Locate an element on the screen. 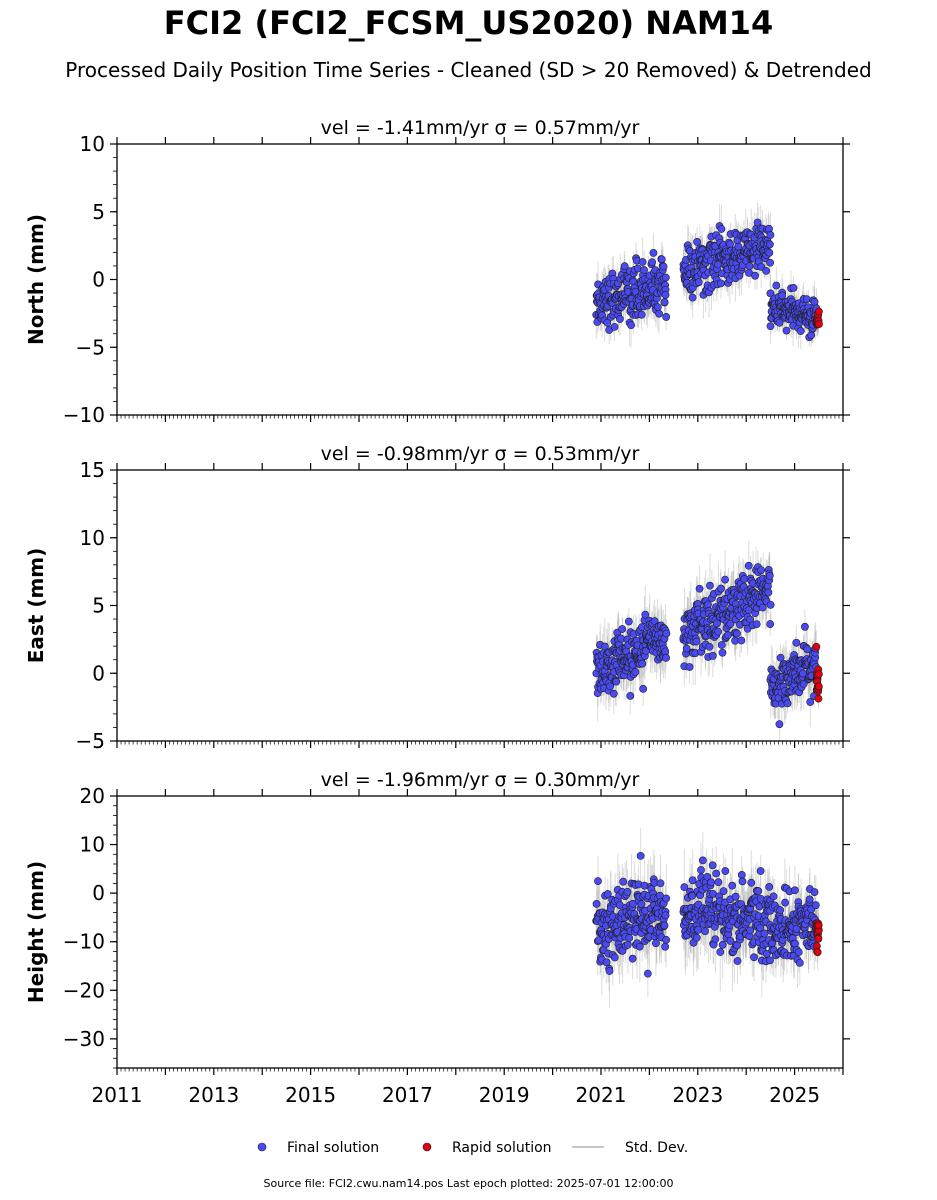 Image resolution: width=937 pixels, height=1200 pixels. x-tick-label: 2019 is located at coordinates (504, 1095).